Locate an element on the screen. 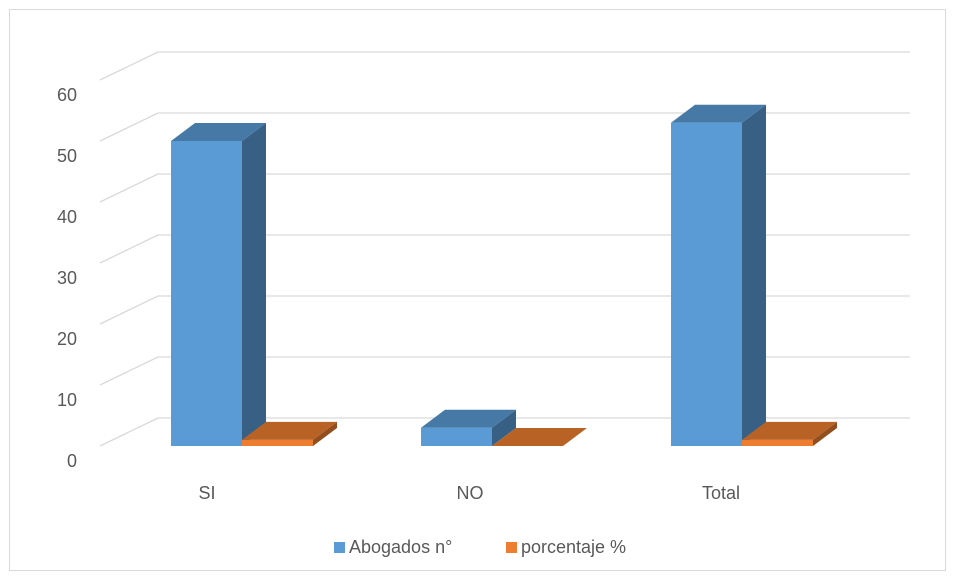 The image size is (956, 581). y-tick-label: 50 is located at coordinates (67, 156).